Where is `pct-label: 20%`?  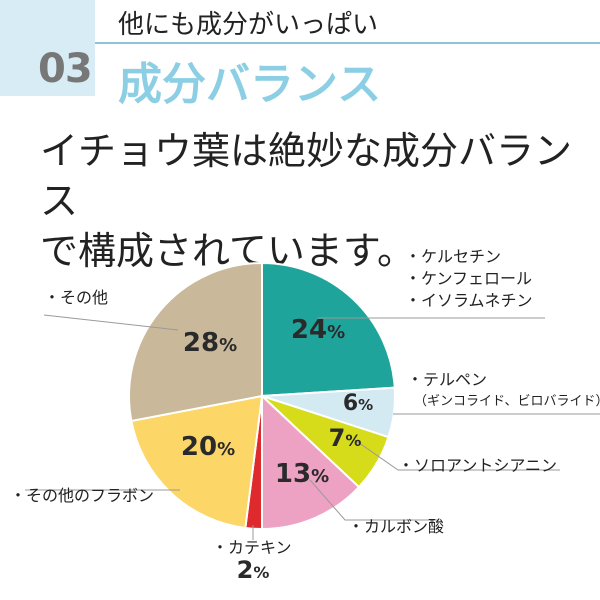
pct-label: 20% is located at coordinates (208, 447).